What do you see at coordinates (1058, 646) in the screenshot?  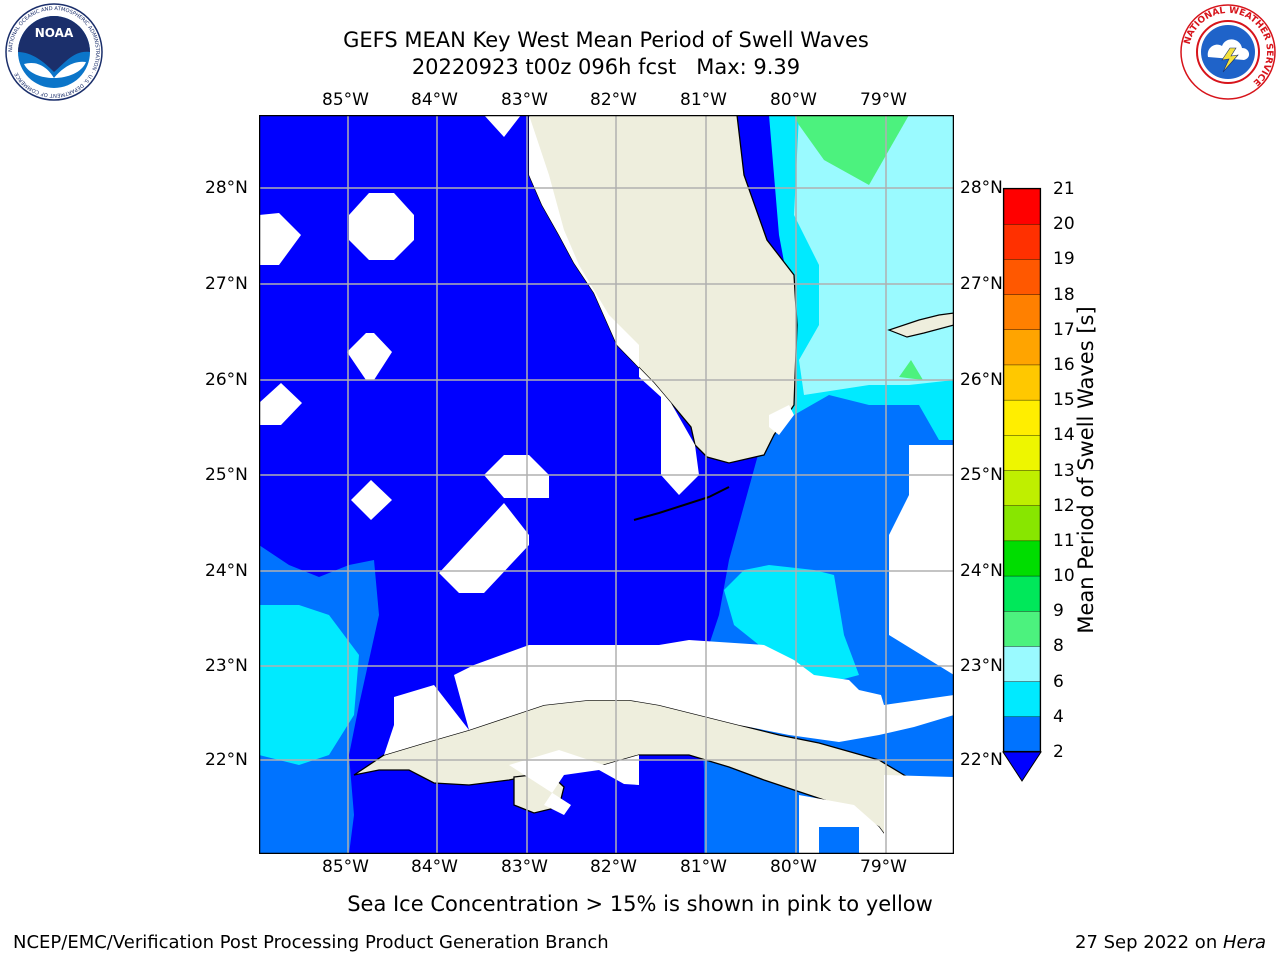 I see `colorbar-tick-label: 8` at bounding box center [1058, 646].